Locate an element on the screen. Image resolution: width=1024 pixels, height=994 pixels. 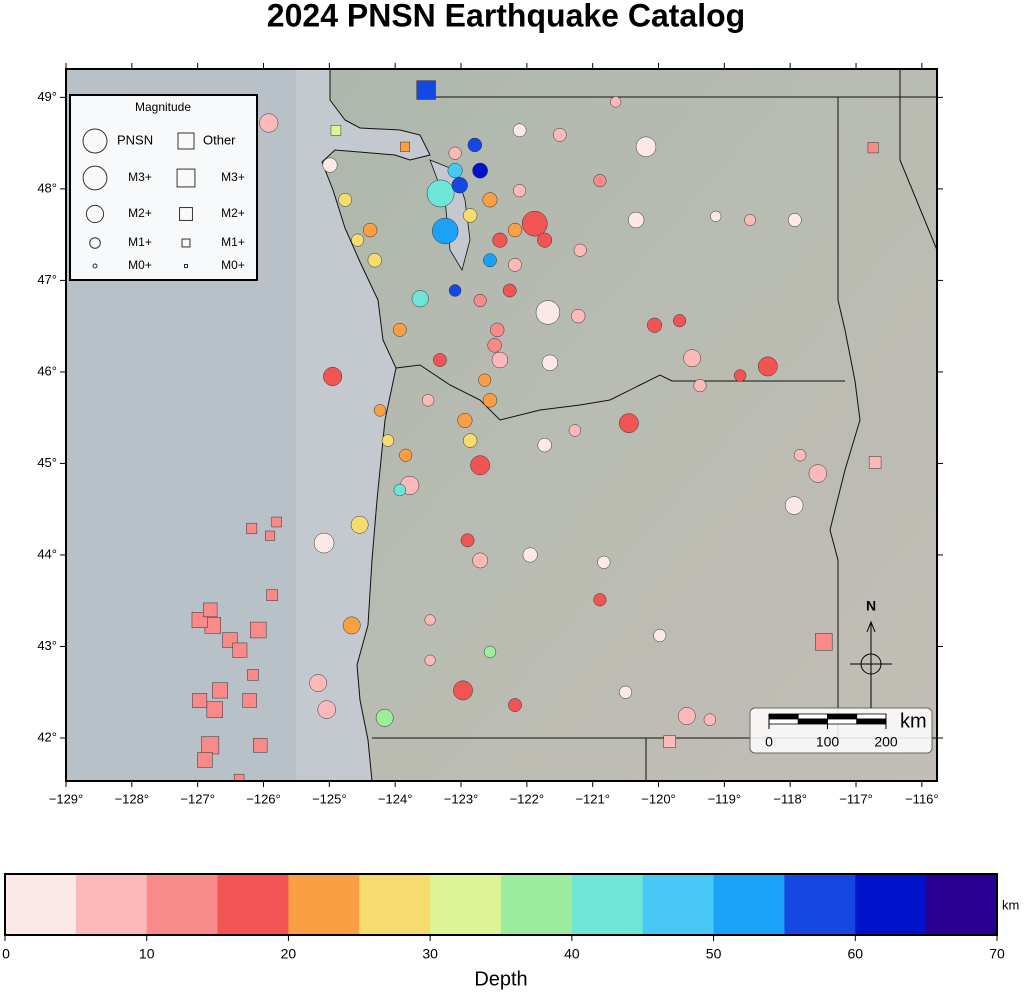
legend-other-symbol is located at coordinates (186, 141).